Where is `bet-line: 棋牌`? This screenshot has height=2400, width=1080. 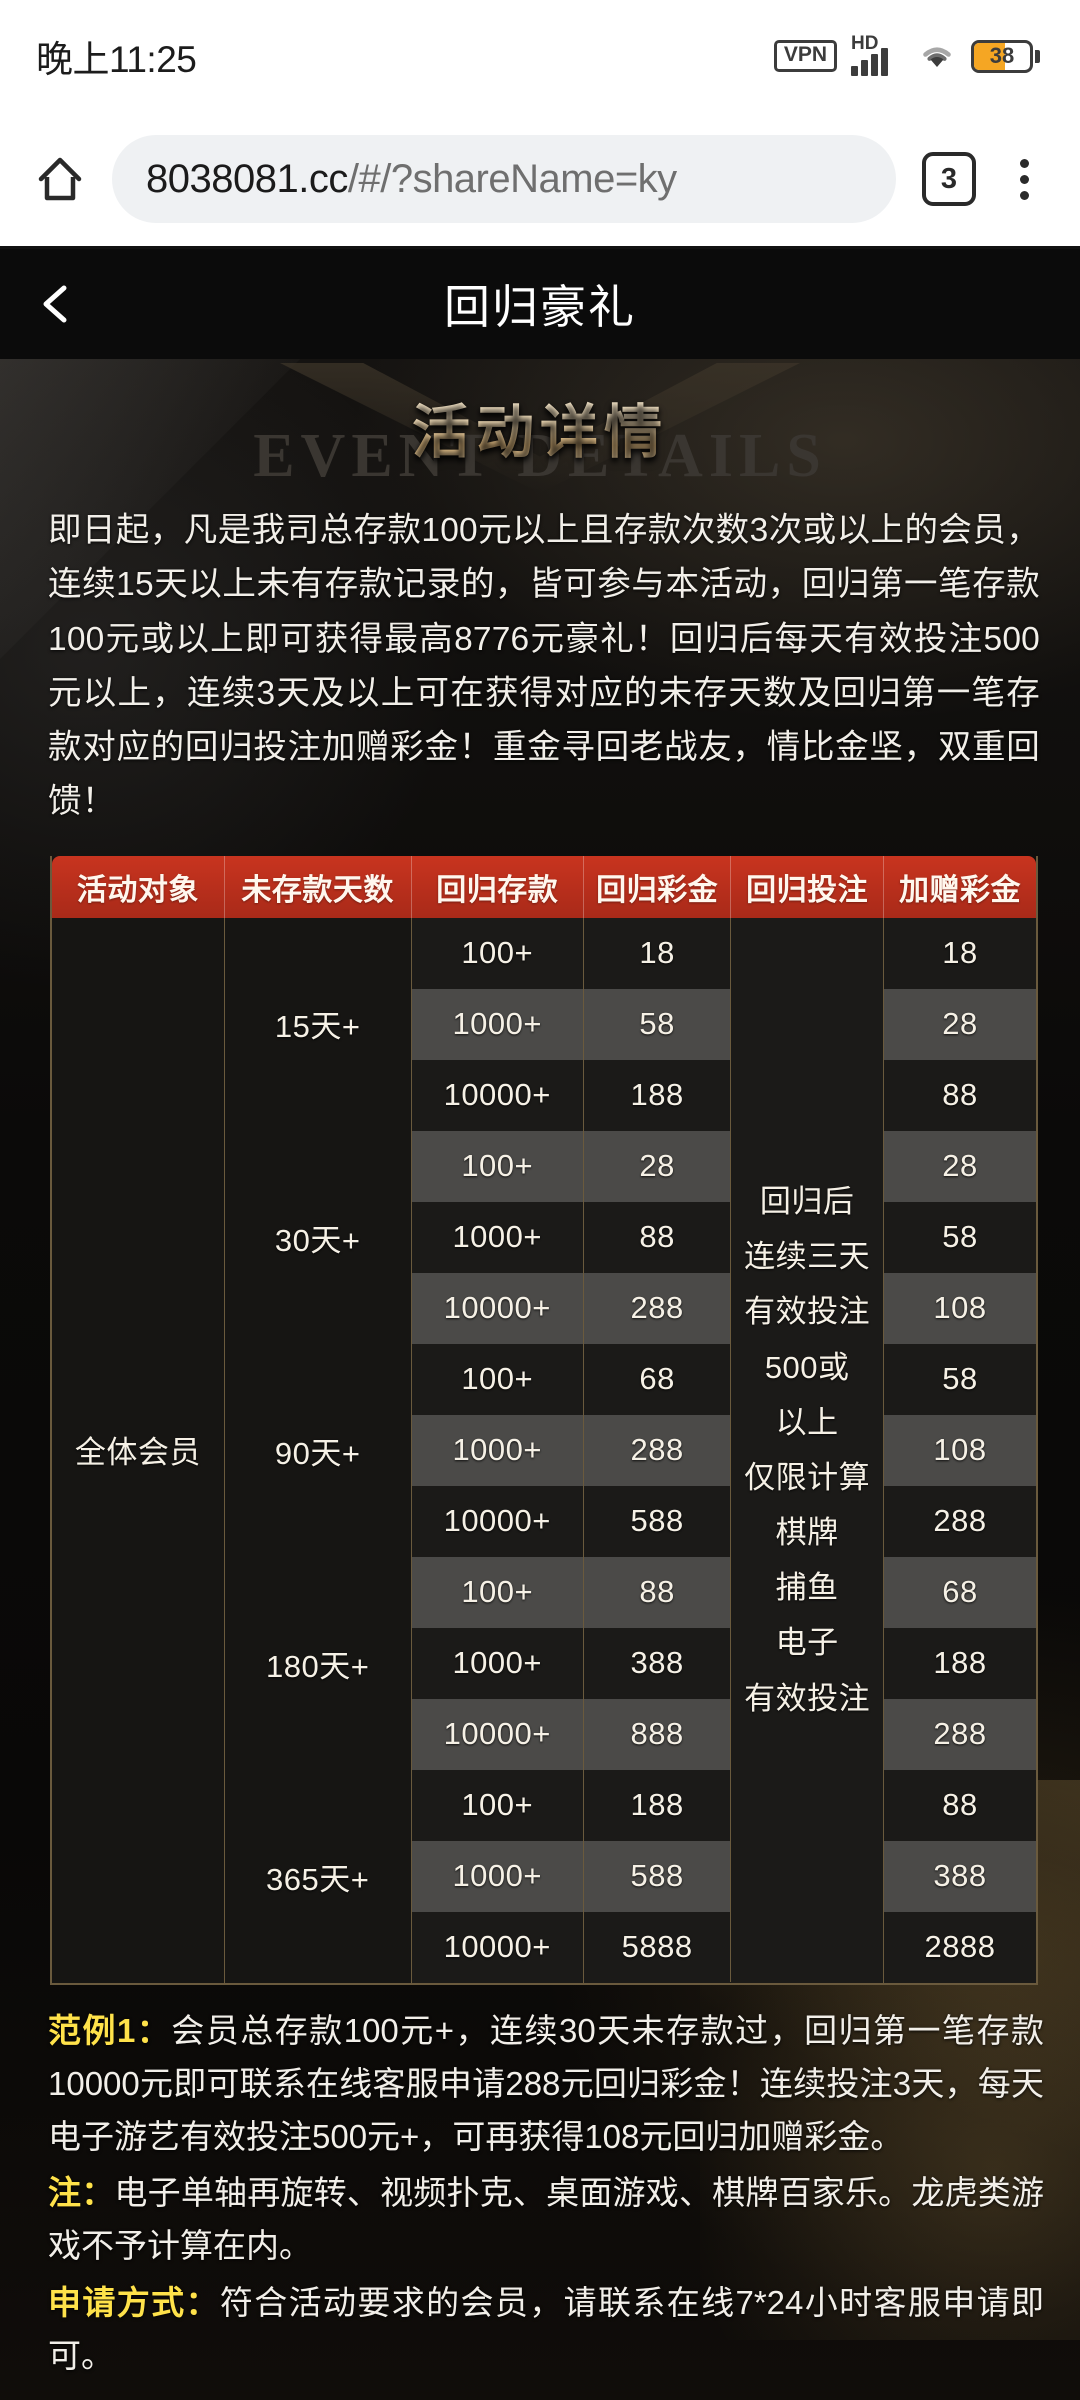
bet-line: 棋牌 is located at coordinates (807, 1533).